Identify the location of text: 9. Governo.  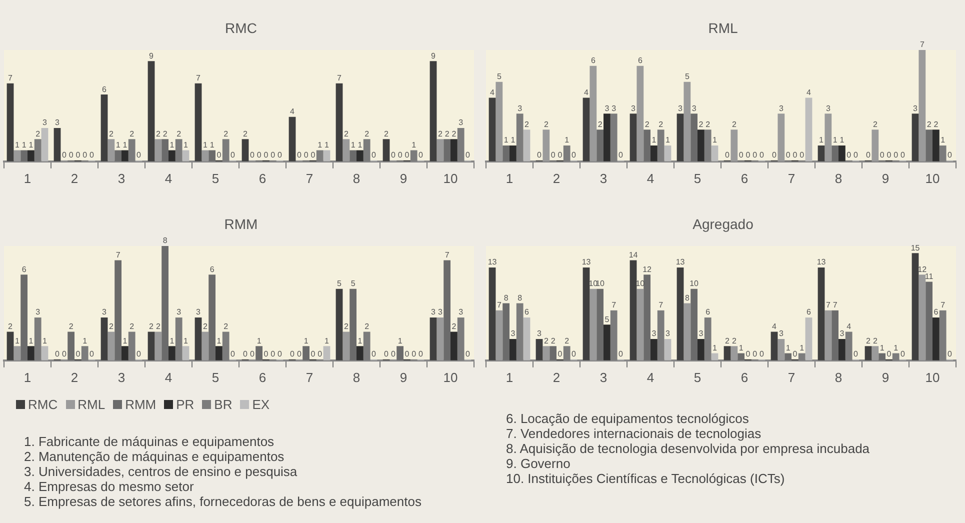
(539, 463).